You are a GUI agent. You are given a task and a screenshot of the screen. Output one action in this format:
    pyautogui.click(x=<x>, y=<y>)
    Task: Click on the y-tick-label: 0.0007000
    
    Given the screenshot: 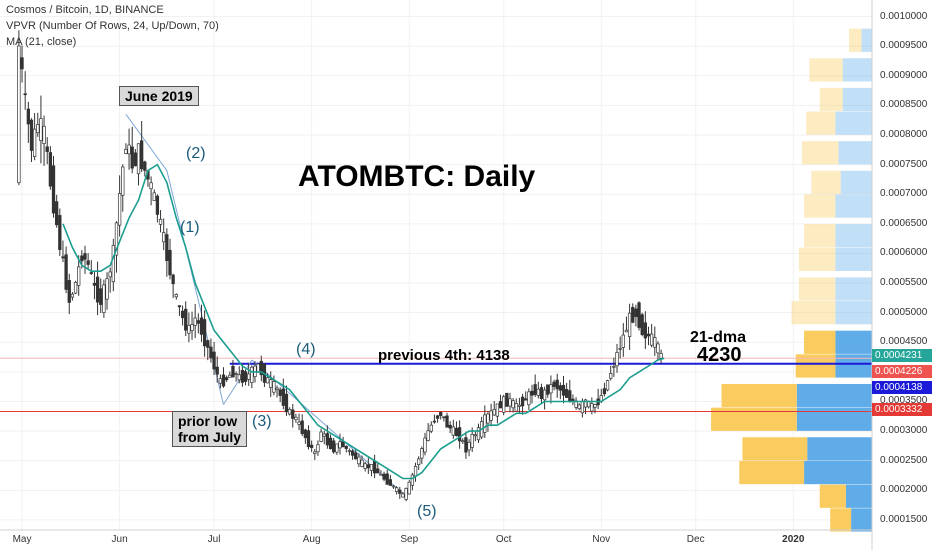 What is the action you would take?
    pyautogui.click(x=904, y=194)
    